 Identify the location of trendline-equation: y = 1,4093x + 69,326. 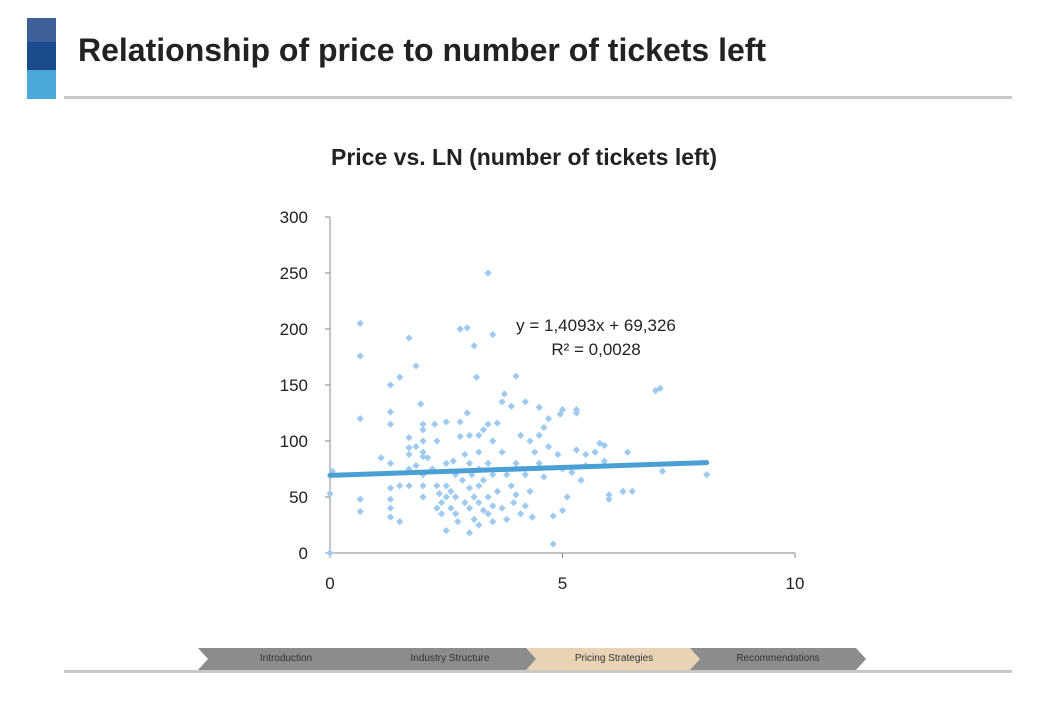
(596, 325).